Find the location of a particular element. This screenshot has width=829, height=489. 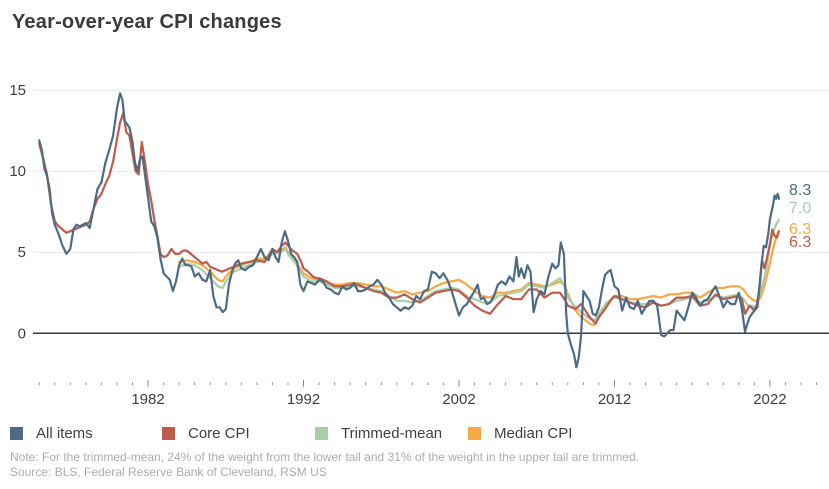

svg-text: 1992 is located at coordinates (303, 399).